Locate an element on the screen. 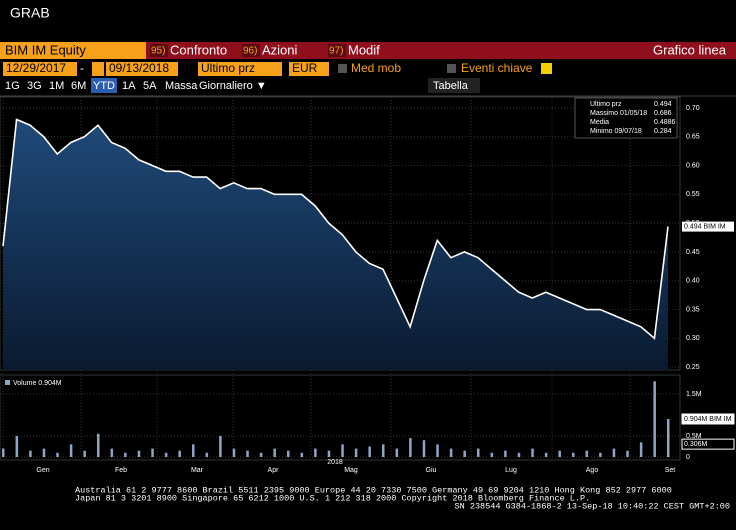 The image size is (736, 530). ticker-box is located at coordinates (73, 50).